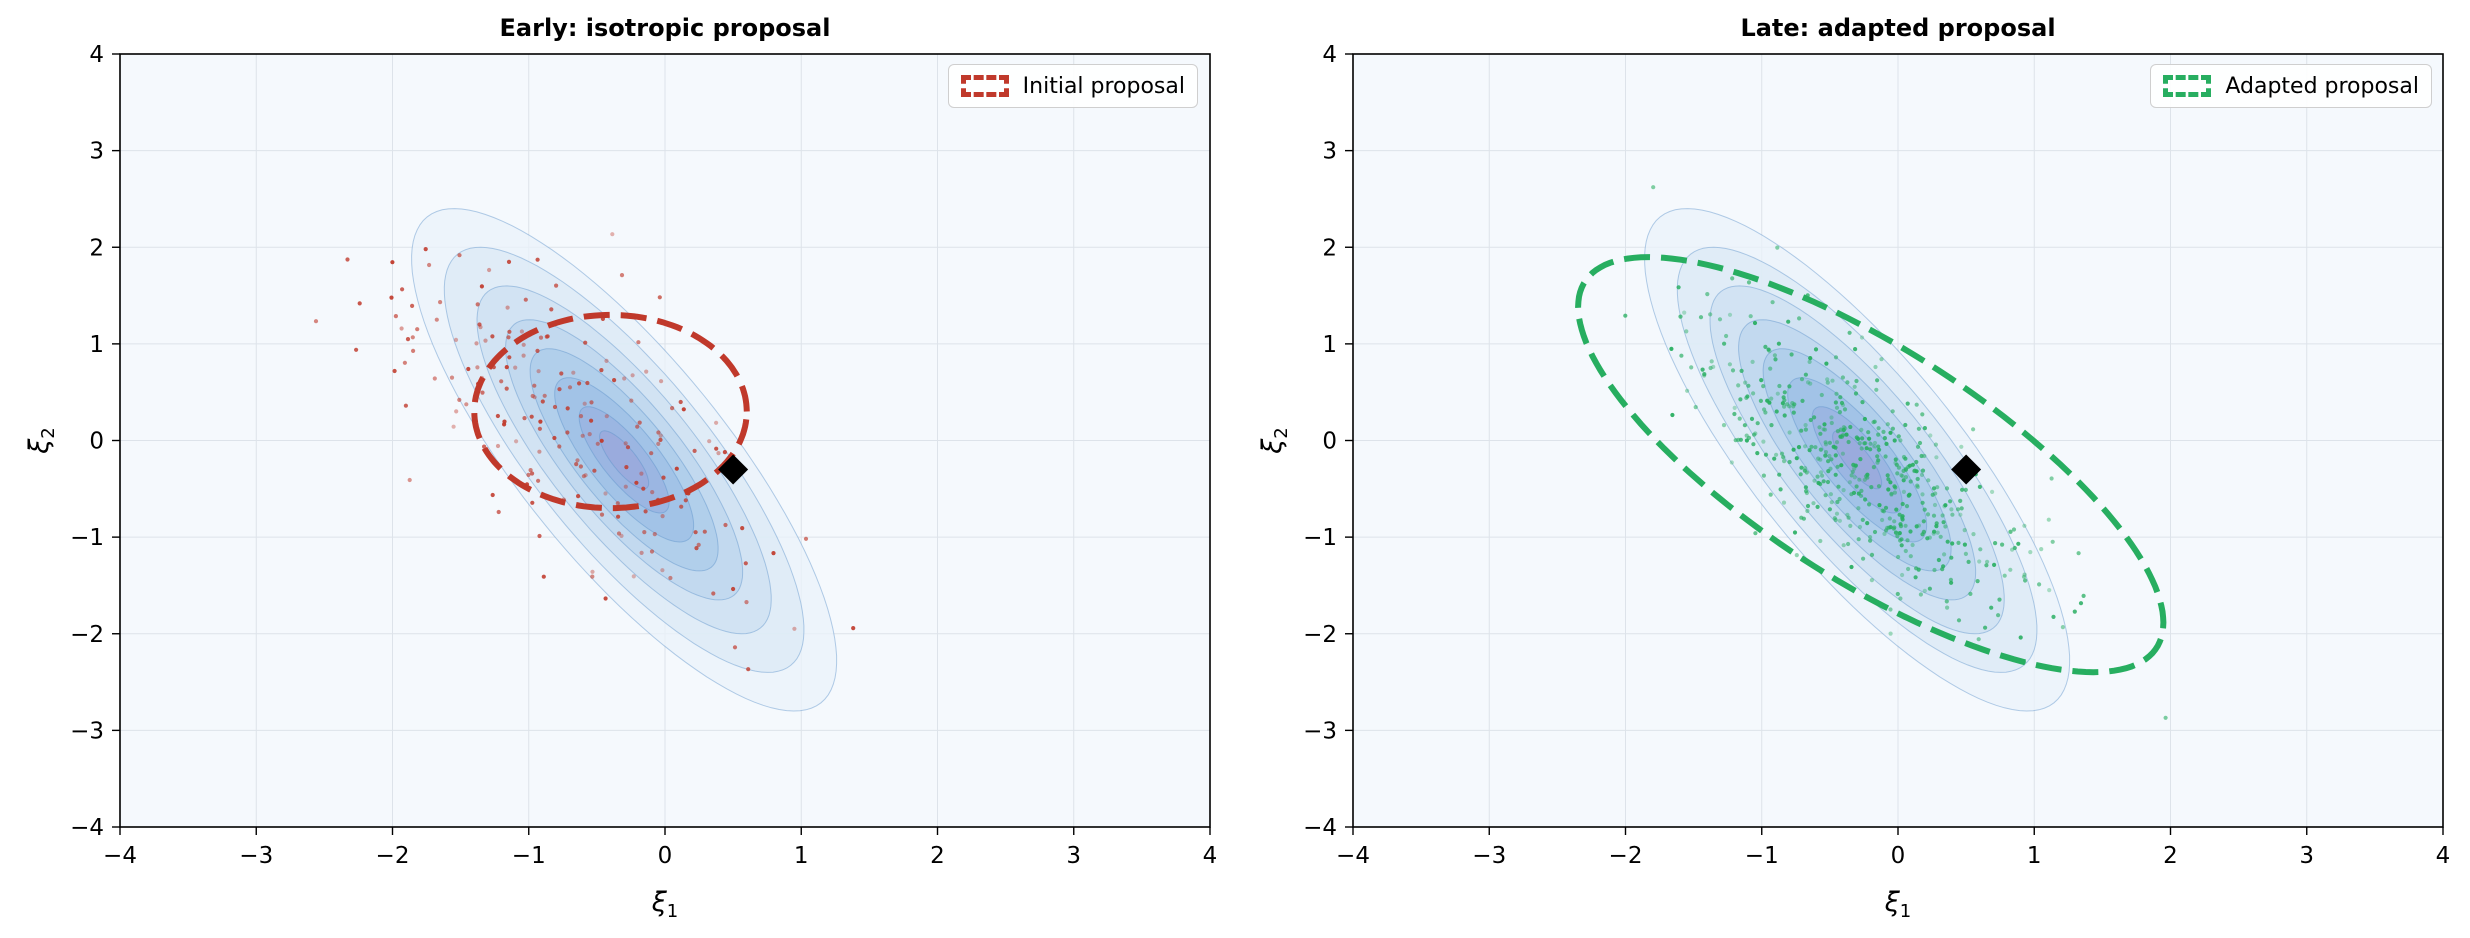 This screenshot has height=938, width=2470. I want to click on x-tick-label: 3, so click(2306, 856).